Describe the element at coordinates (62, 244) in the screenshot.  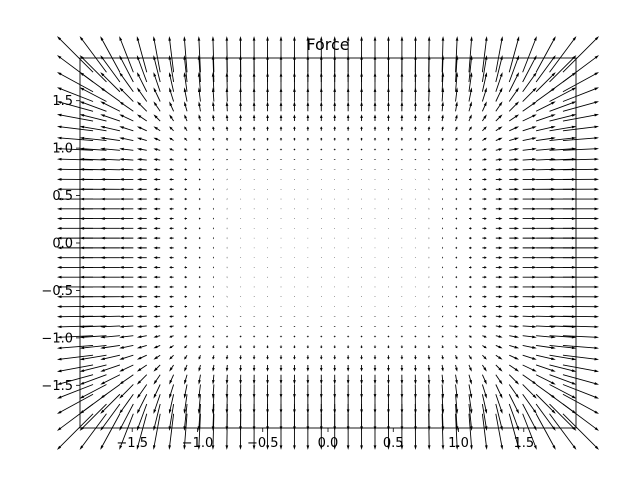
I see `y-tick-label: 0.0` at that location.